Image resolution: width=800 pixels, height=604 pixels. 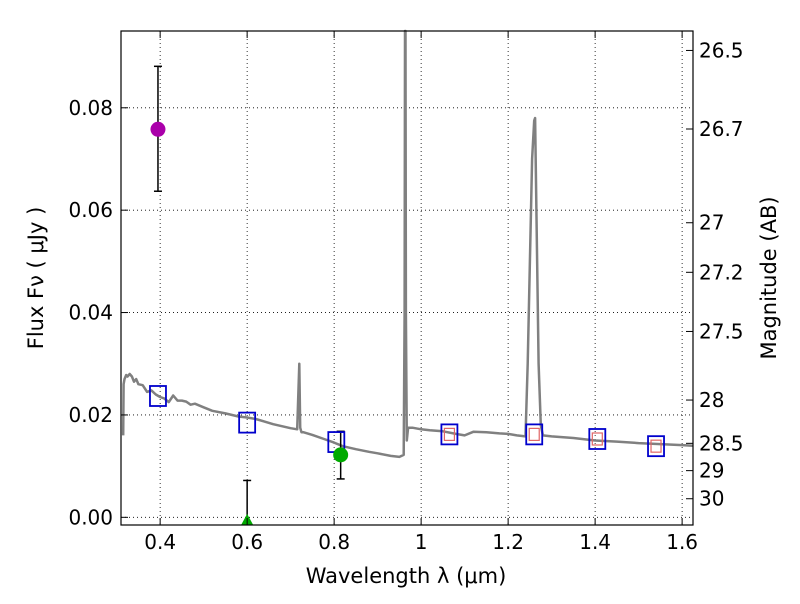 I want to click on y-tick-label: 0.00, so click(x=90, y=517).